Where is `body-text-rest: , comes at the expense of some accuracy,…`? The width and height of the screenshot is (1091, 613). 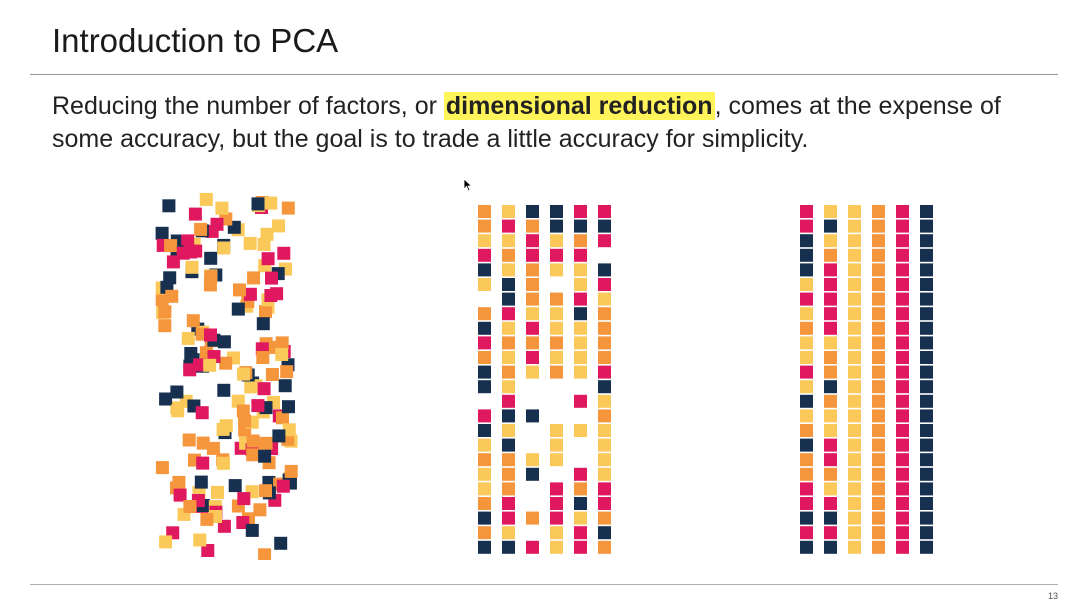 body-text-rest: , comes at the expense of some accuracy,… is located at coordinates (526, 122).